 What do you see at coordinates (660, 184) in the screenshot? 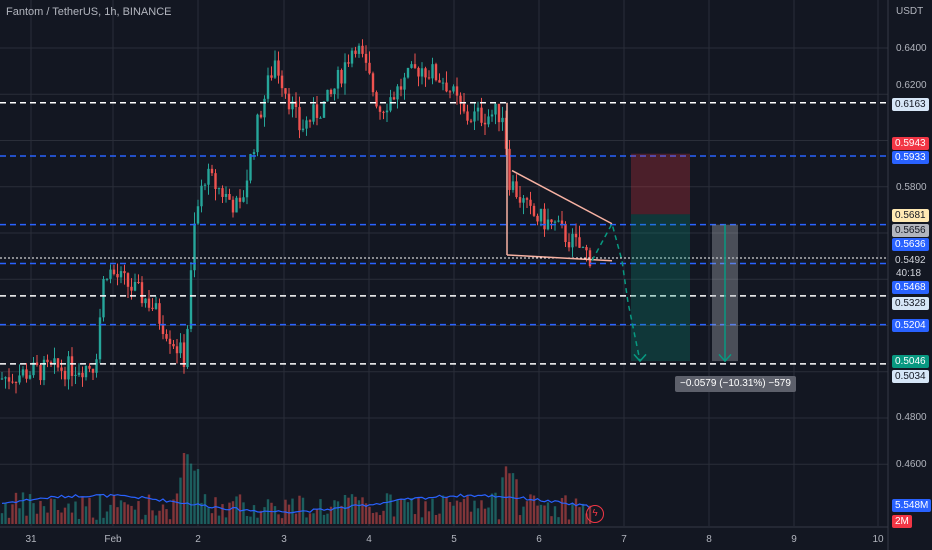
I see `stop-zone` at bounding box center [660, 184].